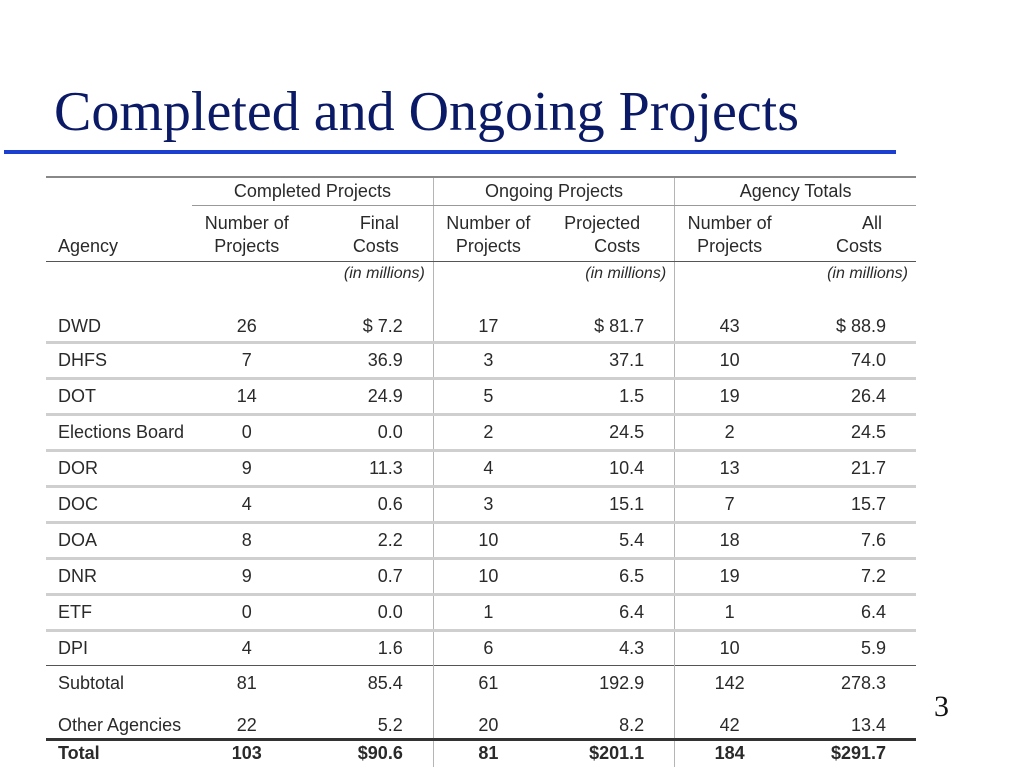 The width and height of the screenshot is (1024, 768). What do you see at coordinates (487, 720) in the screenshot?
I see `ongoing-number-cell: 20` at bounding box center [487, 720].